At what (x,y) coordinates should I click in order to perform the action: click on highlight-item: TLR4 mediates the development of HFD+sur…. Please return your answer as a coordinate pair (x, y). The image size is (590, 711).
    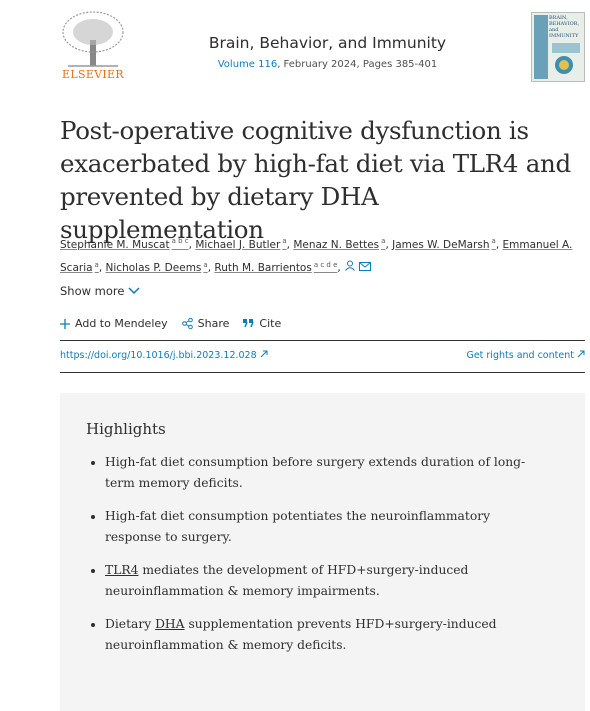
    Looking at the image, I should click on (320, 581).